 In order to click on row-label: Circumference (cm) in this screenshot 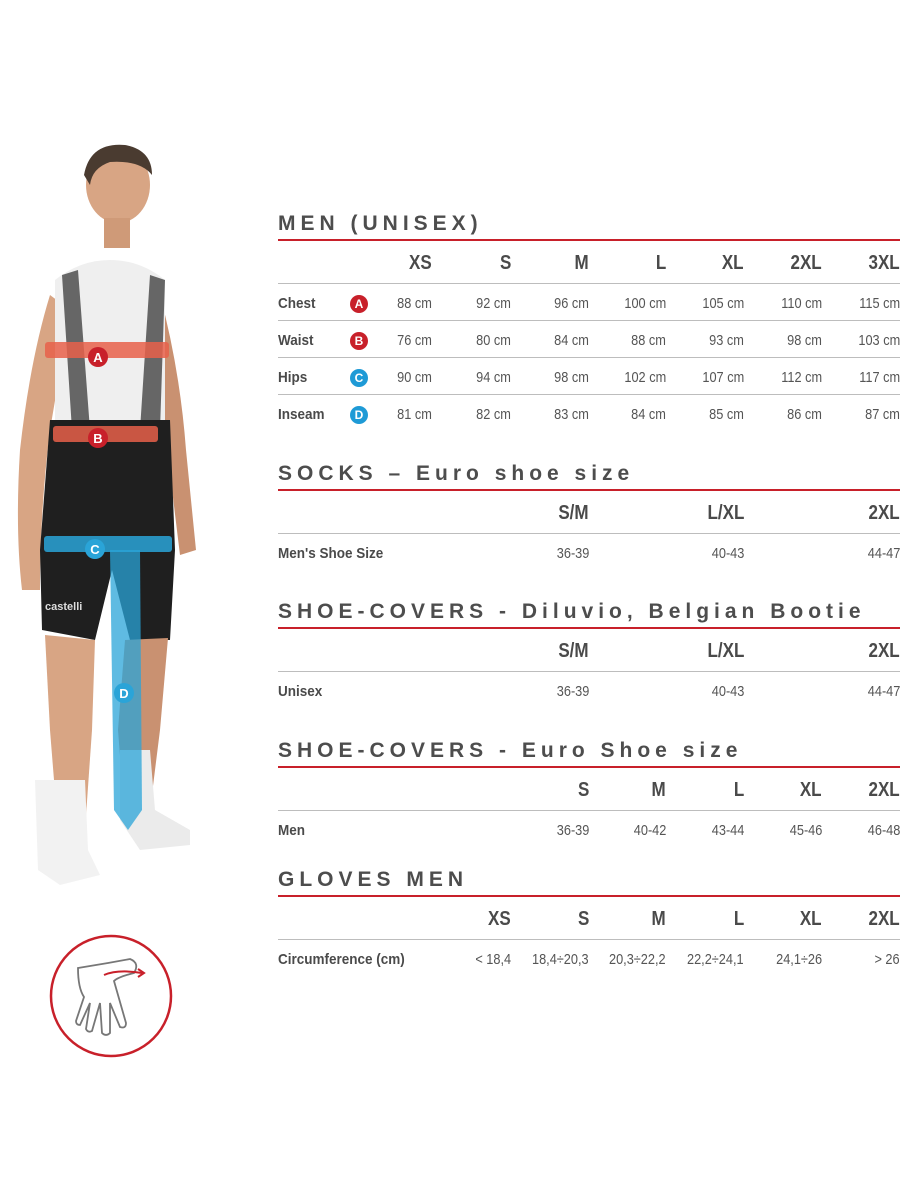, I will do `click(341, 959)`.